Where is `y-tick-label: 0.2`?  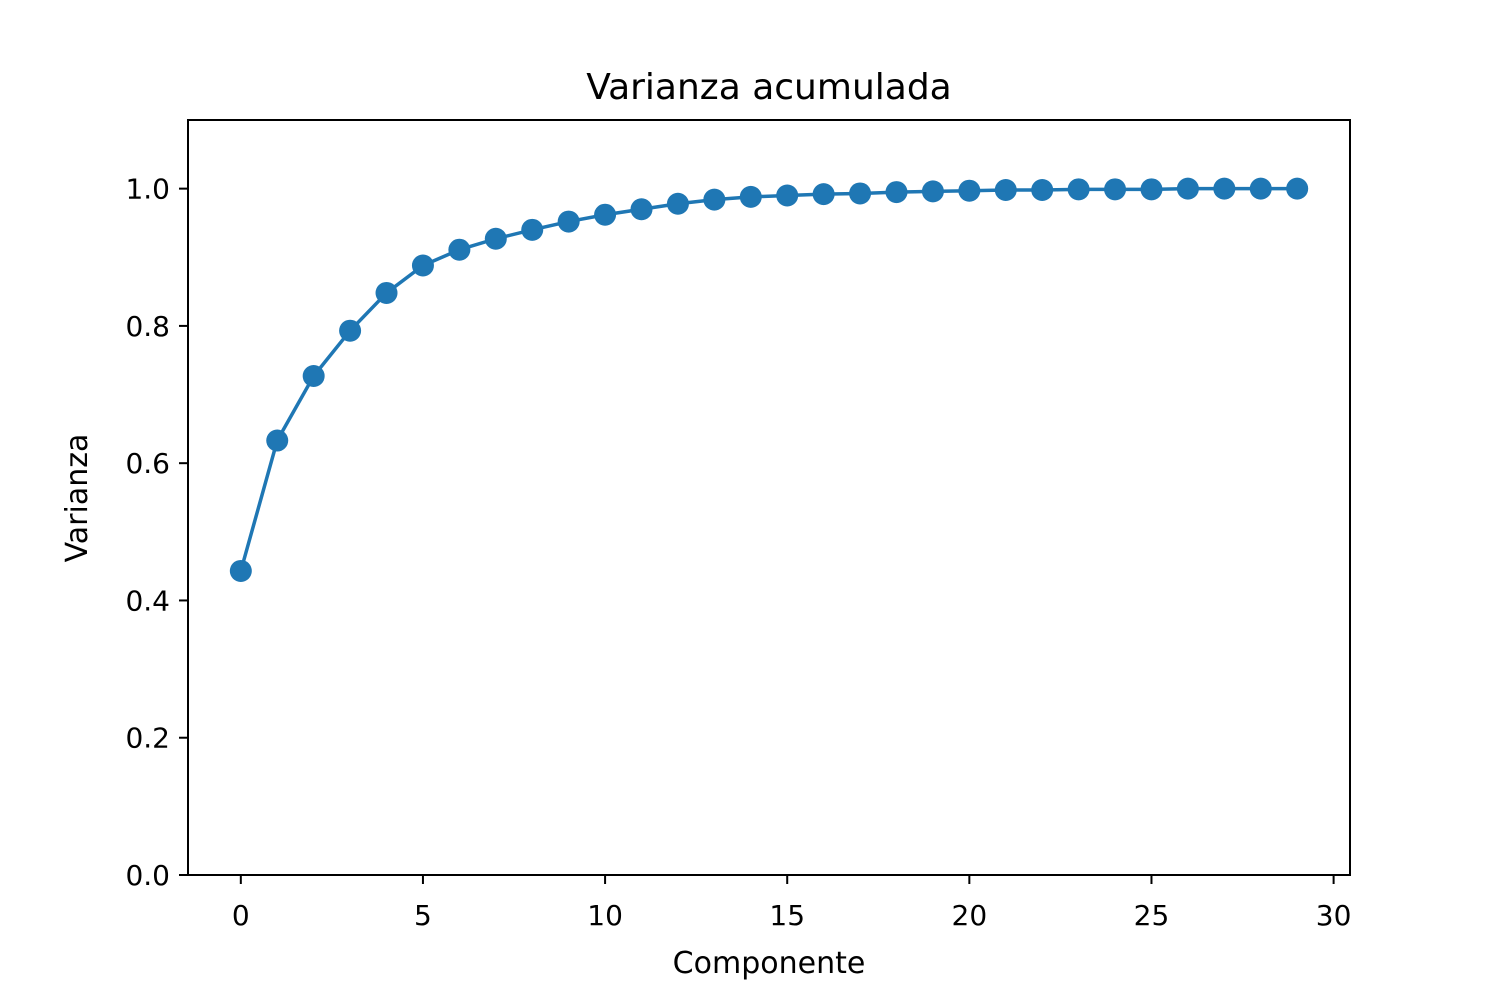
y-tick-label: 0.2 is located at coordinates (147, 738).